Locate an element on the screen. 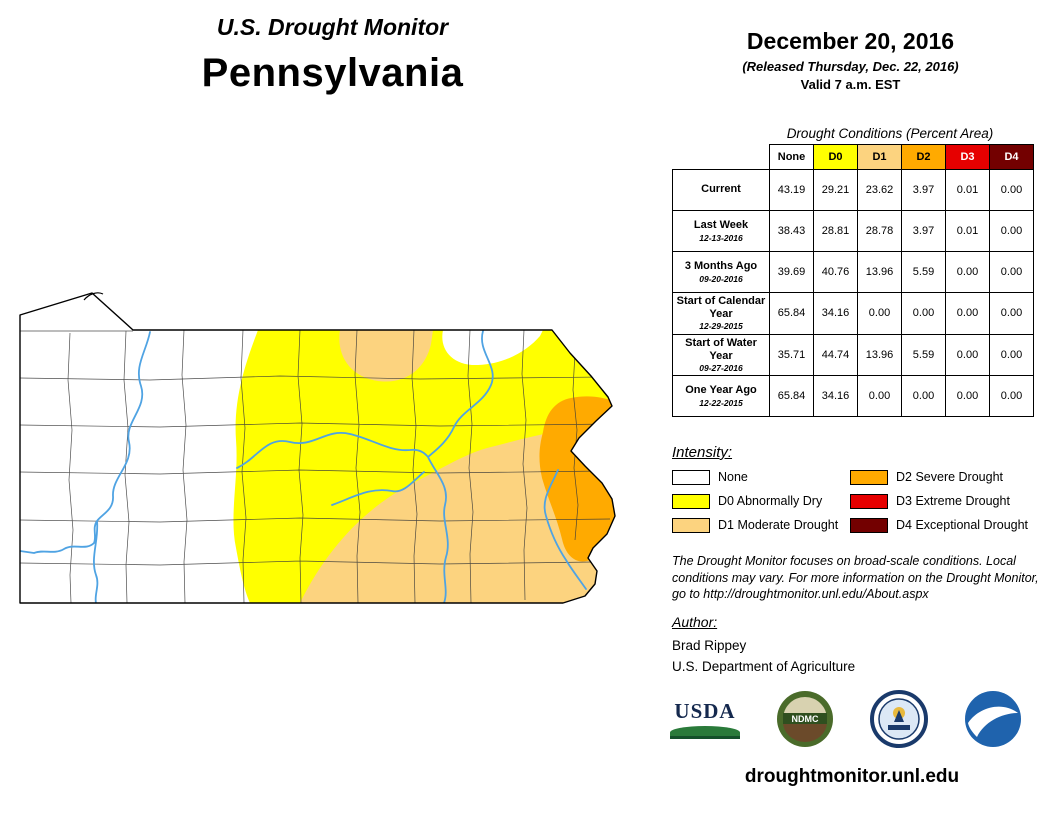  column-header-none: None is located at coordinates (791, 157).